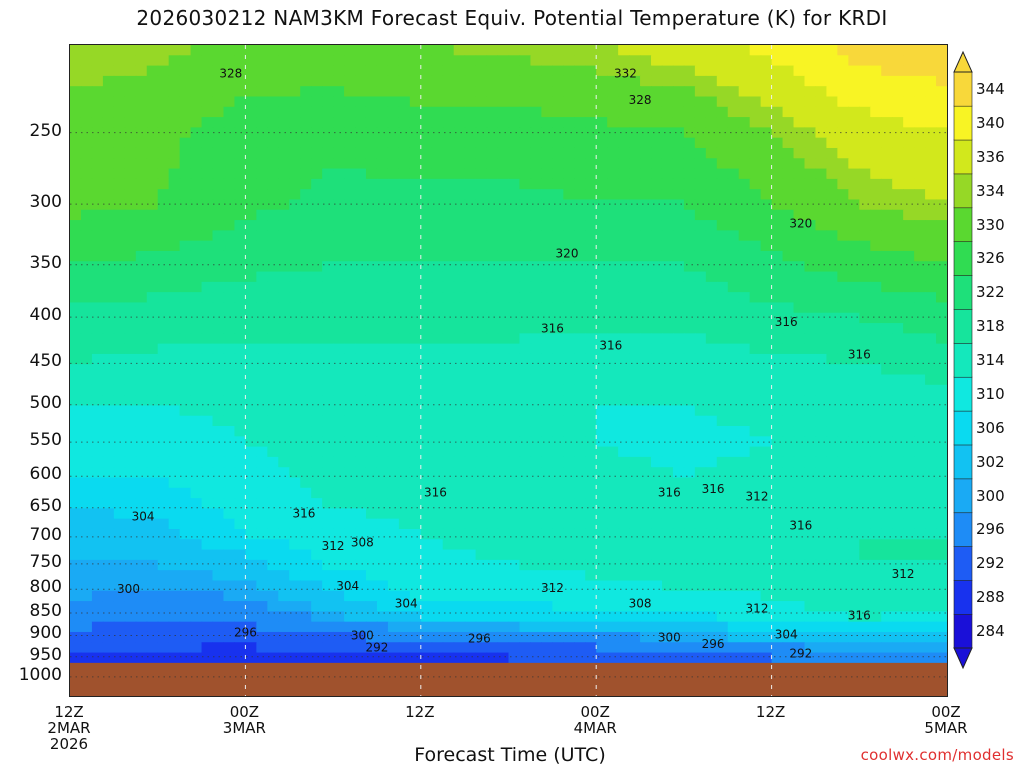 Image resolution: width=1024 pixels, height=768 pixels. What do you see at coordinates (990, 597) in the screenshot?
I see `colorbar-tick-label: 288` at bounding box center [990, 597].